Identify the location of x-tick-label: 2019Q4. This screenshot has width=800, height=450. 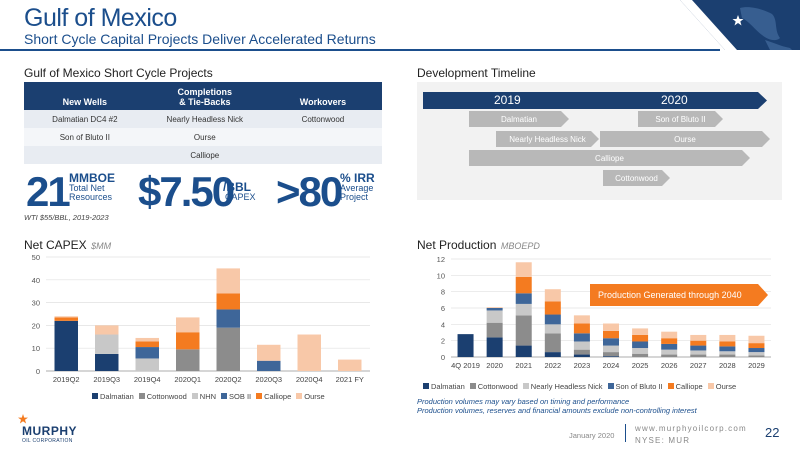
(147, 379).